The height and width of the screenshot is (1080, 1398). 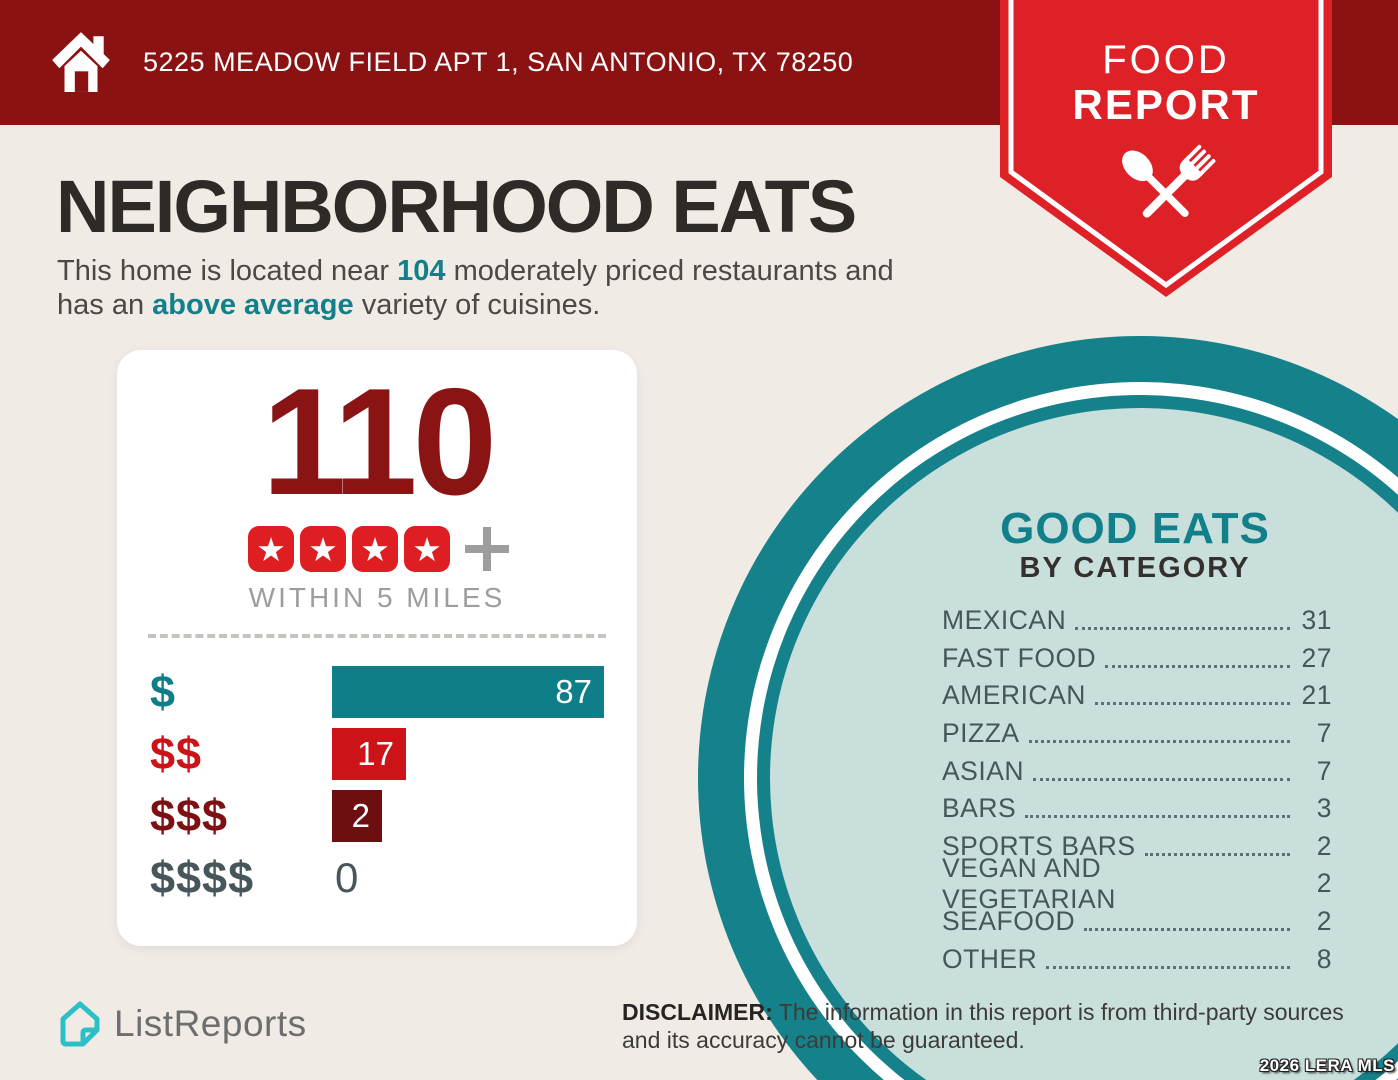 I want to click on listreports-logo-icon, so click(x=80, y=1024).